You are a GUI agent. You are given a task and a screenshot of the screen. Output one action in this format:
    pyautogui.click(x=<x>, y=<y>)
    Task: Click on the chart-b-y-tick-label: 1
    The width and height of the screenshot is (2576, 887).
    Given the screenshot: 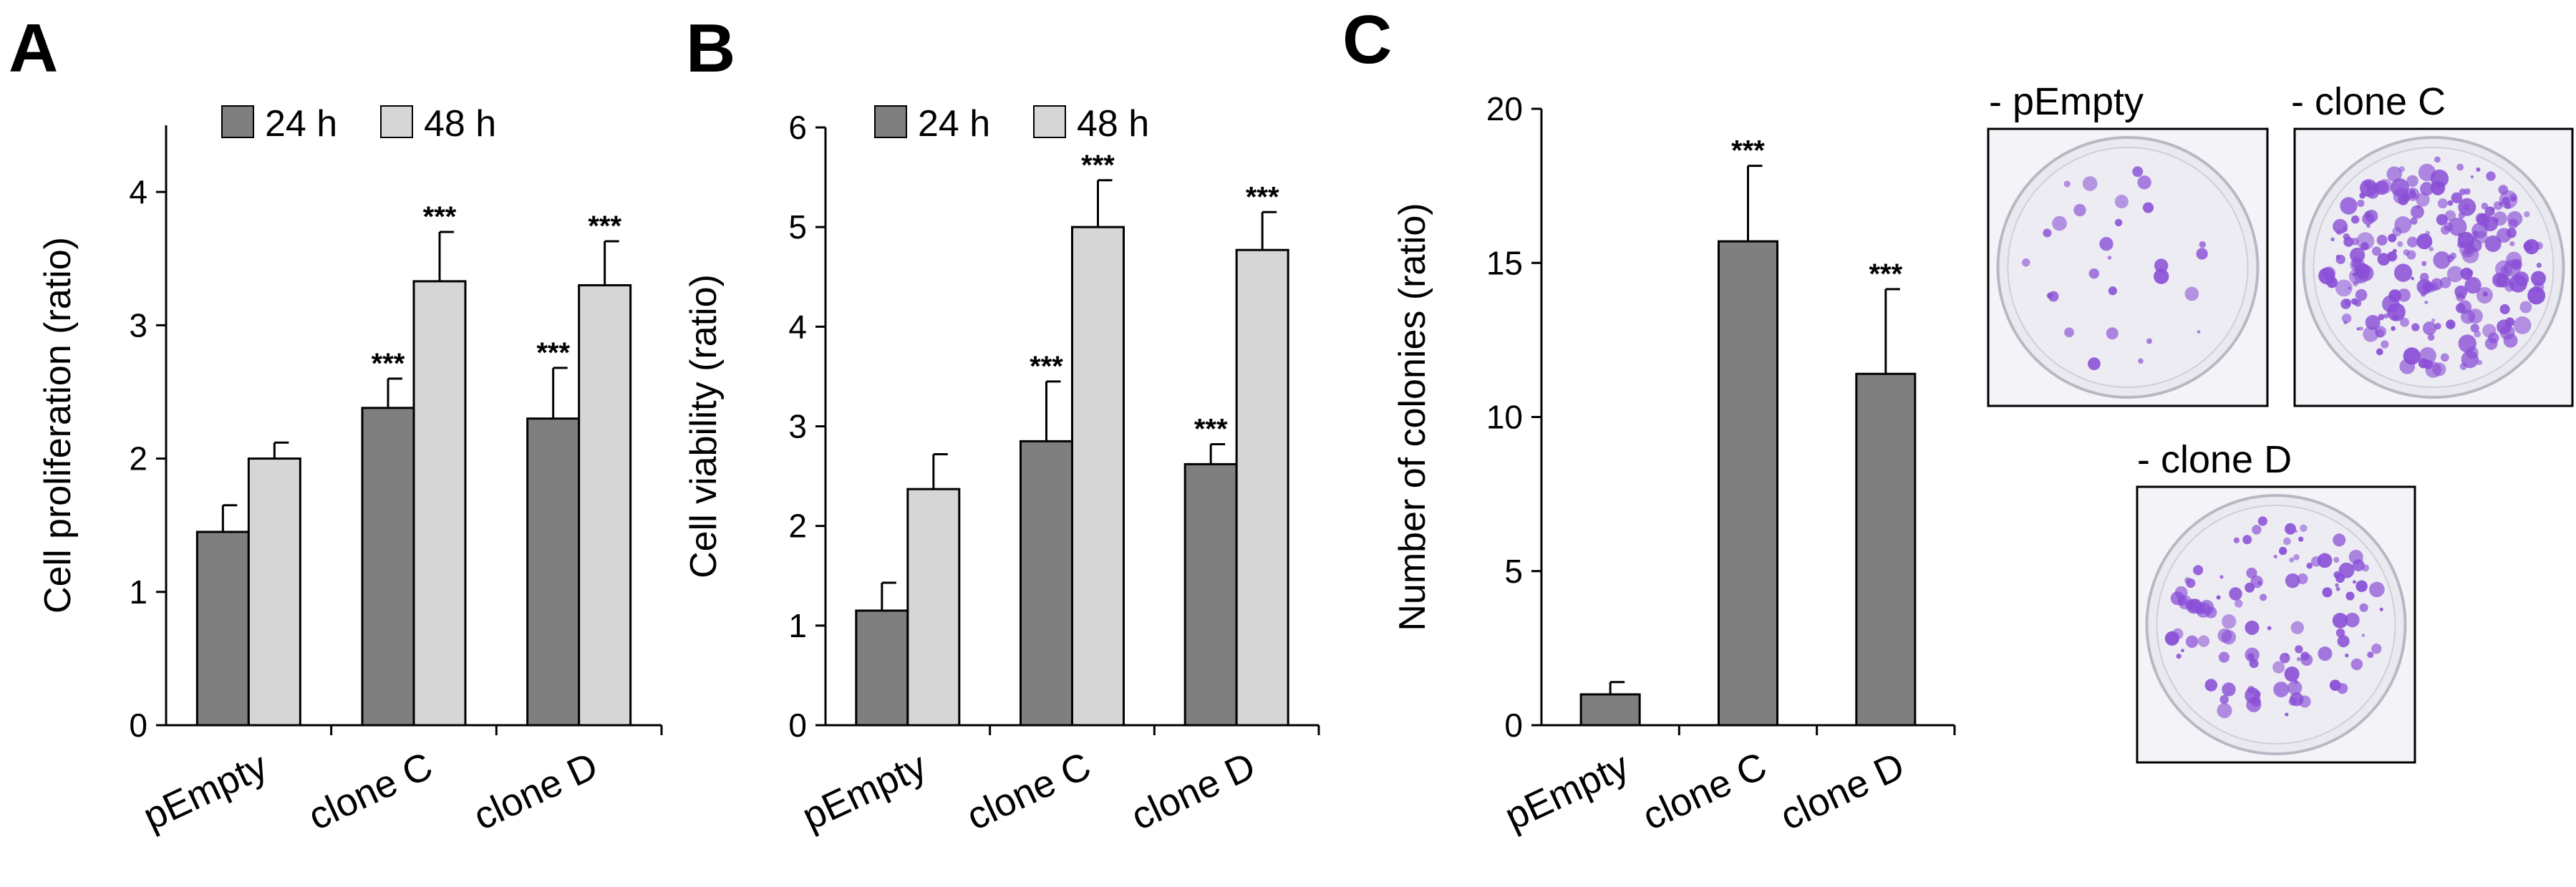 What is the action you would take?
    pyautogui.click(x=798, y=626)
    